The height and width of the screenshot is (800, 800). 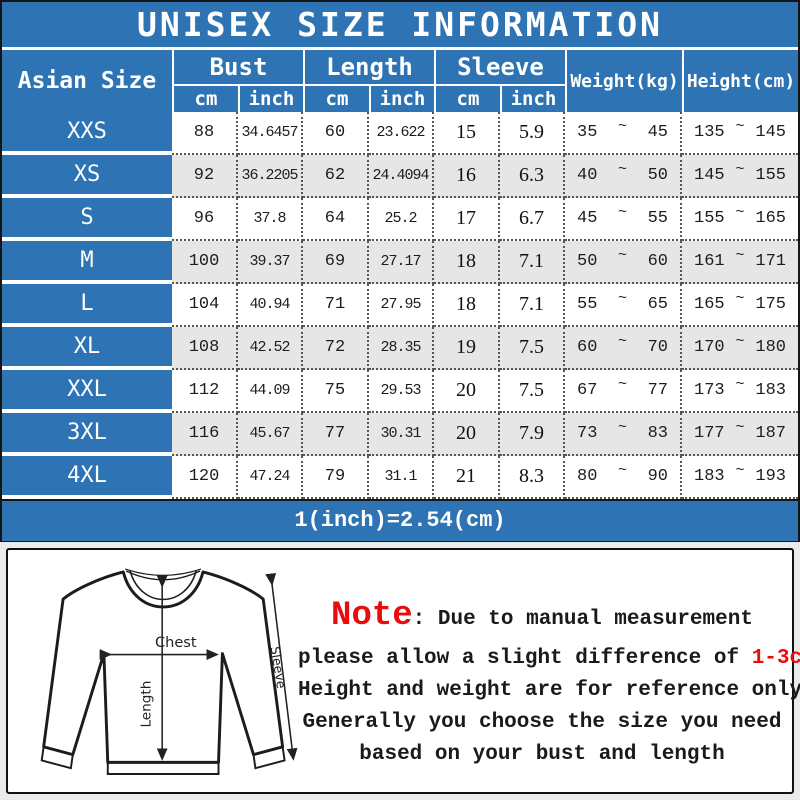 What do you see at coordinates (770, 390) in the screenshot?
I see `height-max: 183` at bounding box center [770, 390].